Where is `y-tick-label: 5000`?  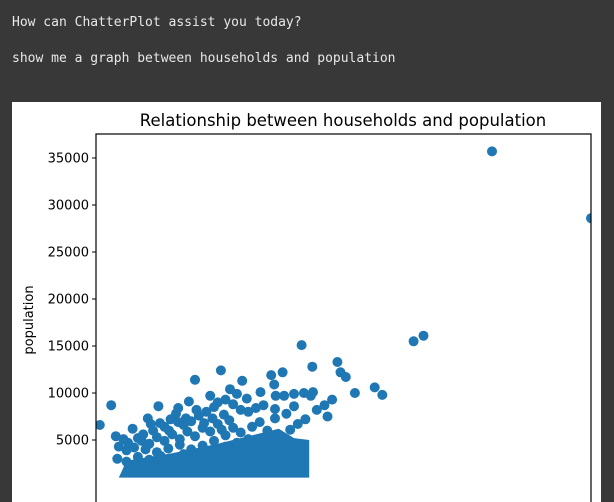 y-tick-label: 5000 is located at coordinates (72, 441).